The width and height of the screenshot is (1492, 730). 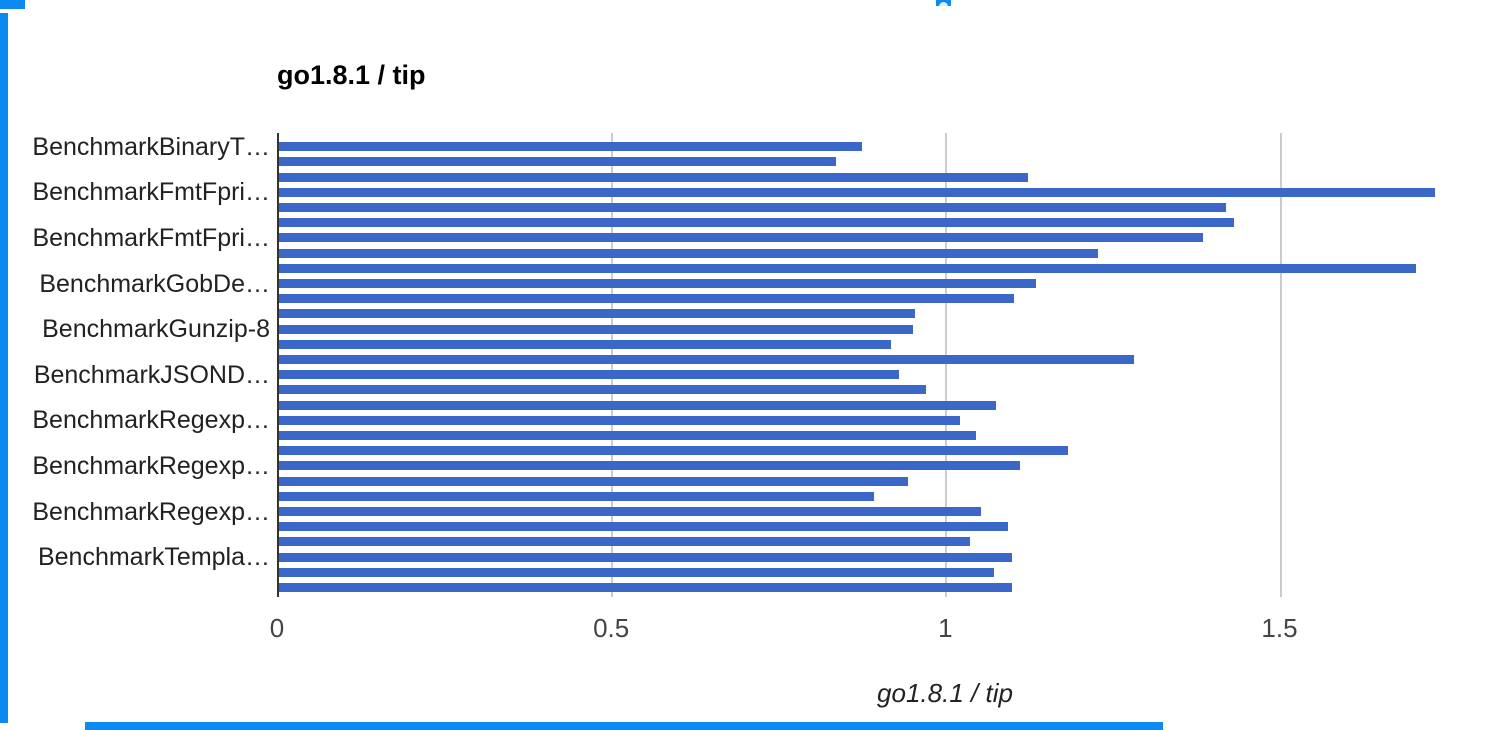 I want to click on x-tick-label: 0, so click(x=277, y=628).